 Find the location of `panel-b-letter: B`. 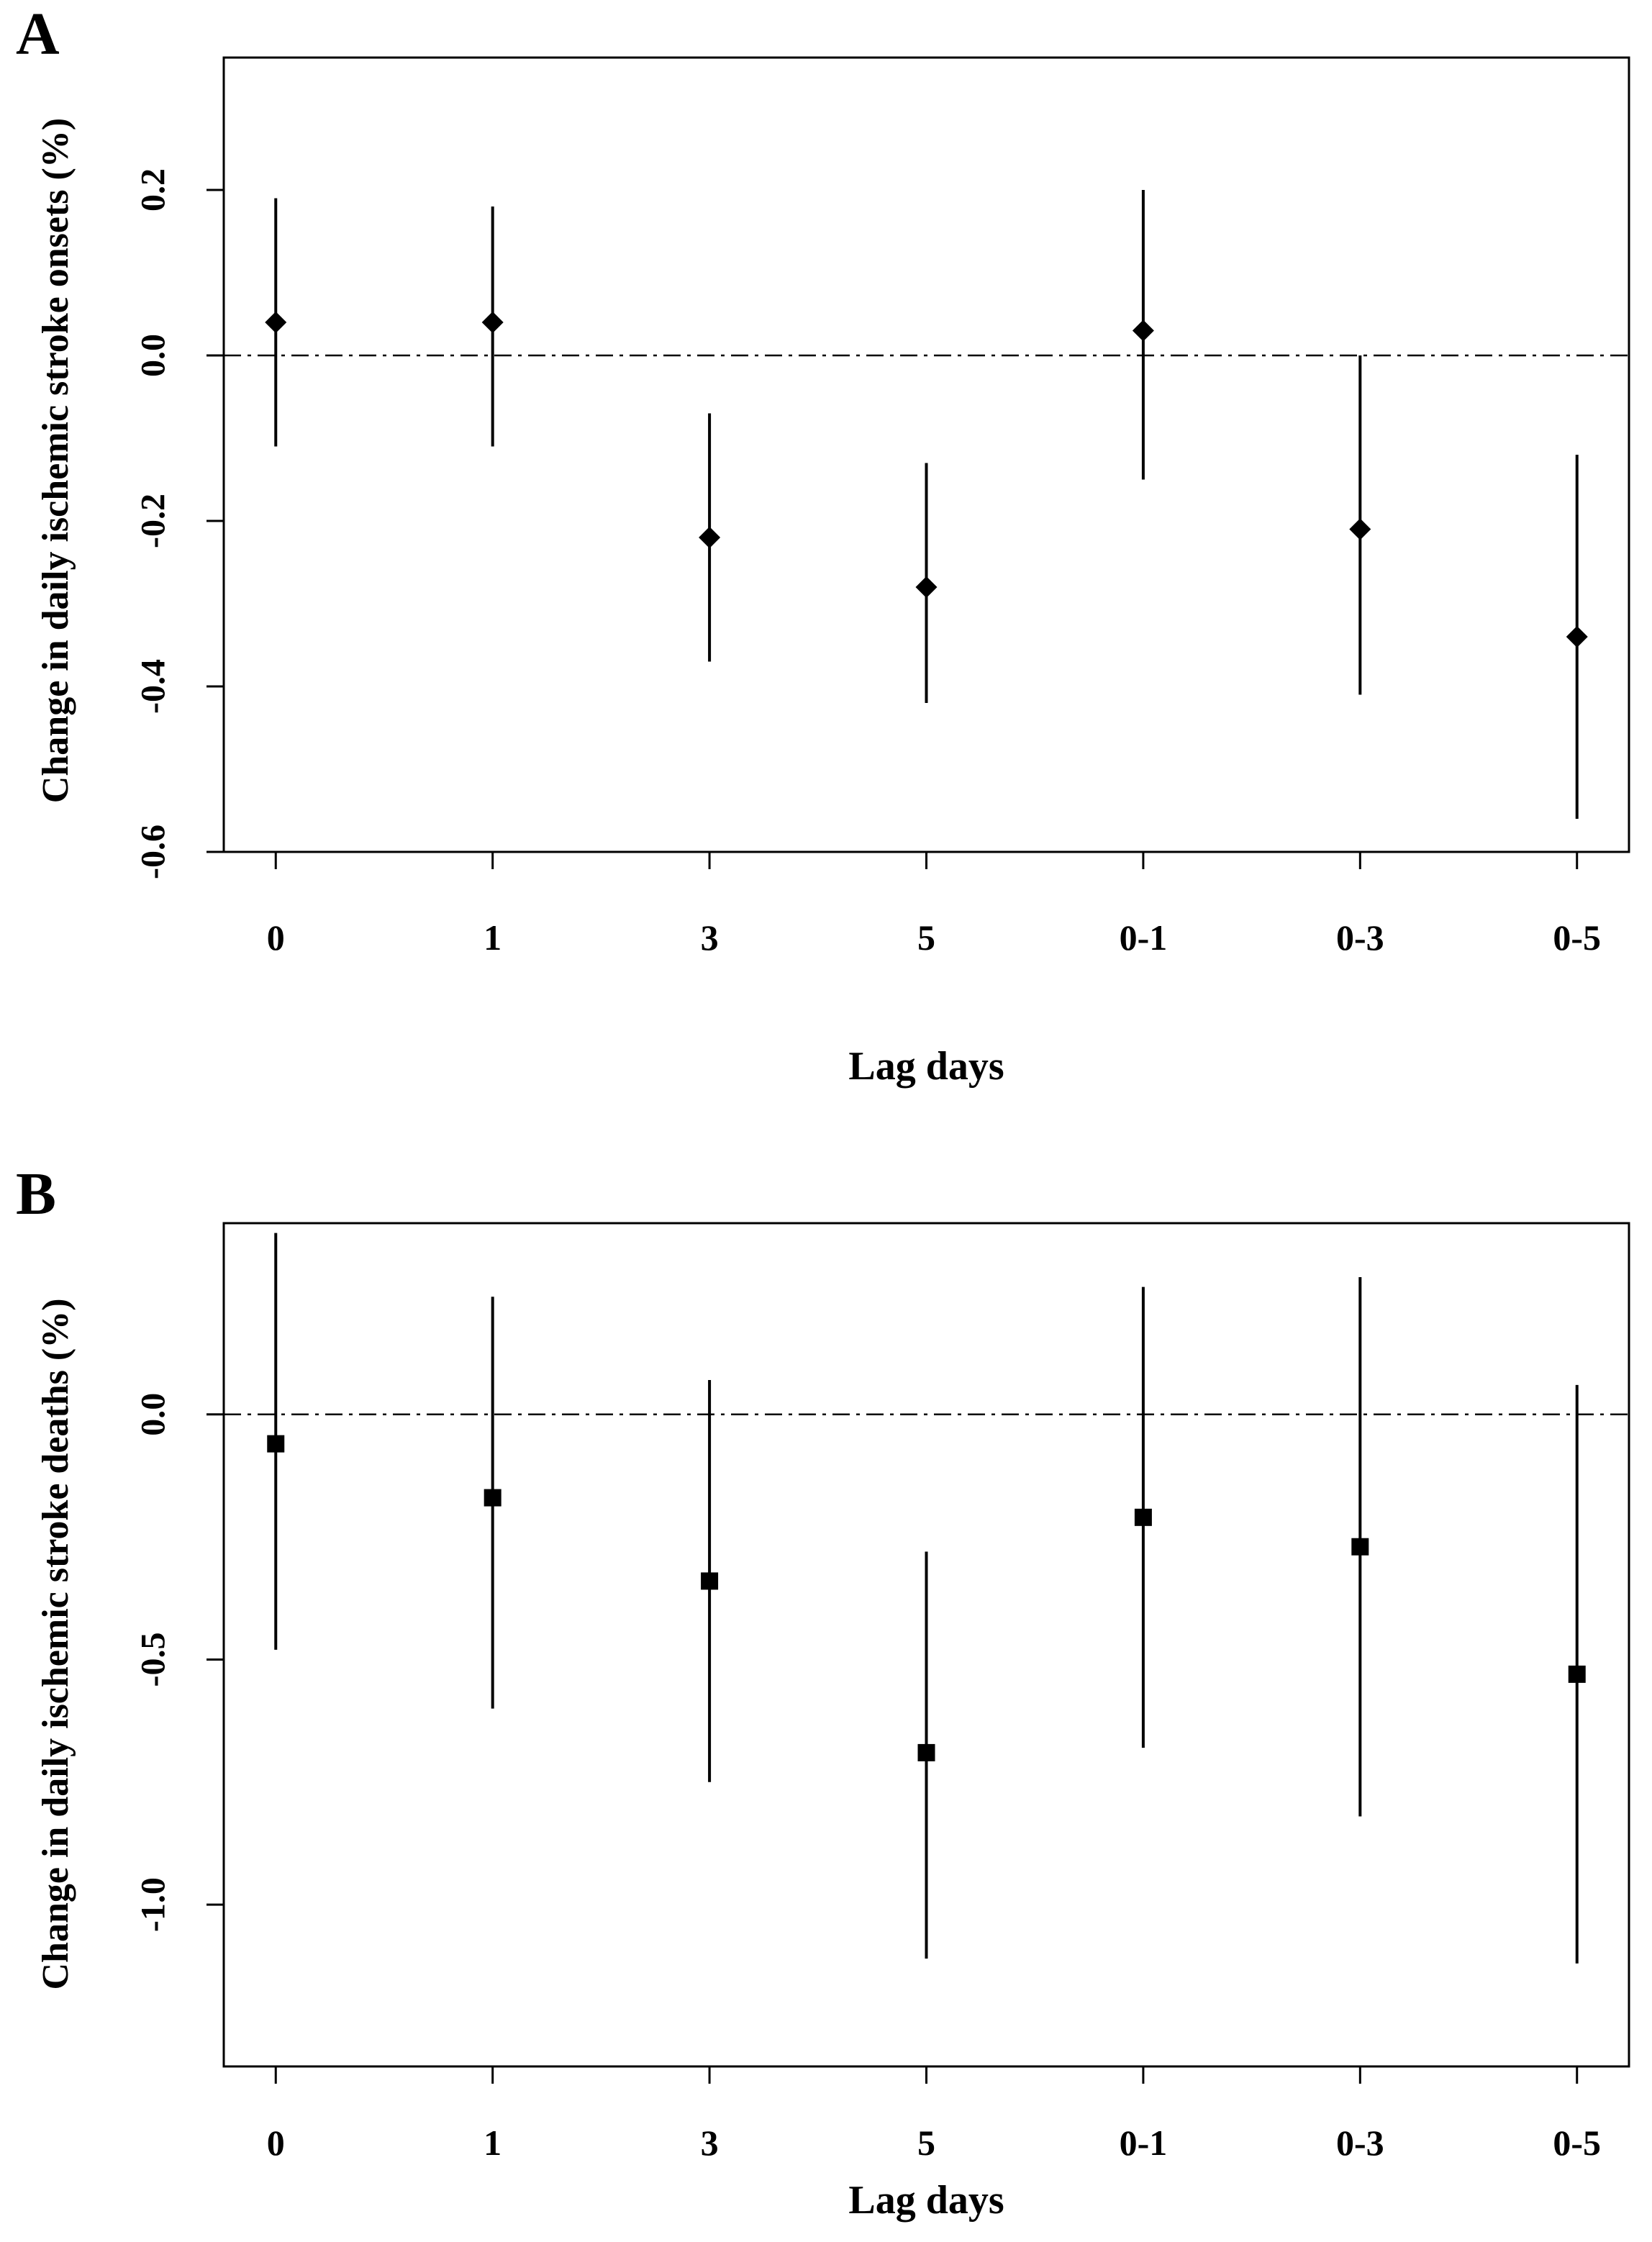

panel-b-letter: B is located at coordinates (36, 1194).